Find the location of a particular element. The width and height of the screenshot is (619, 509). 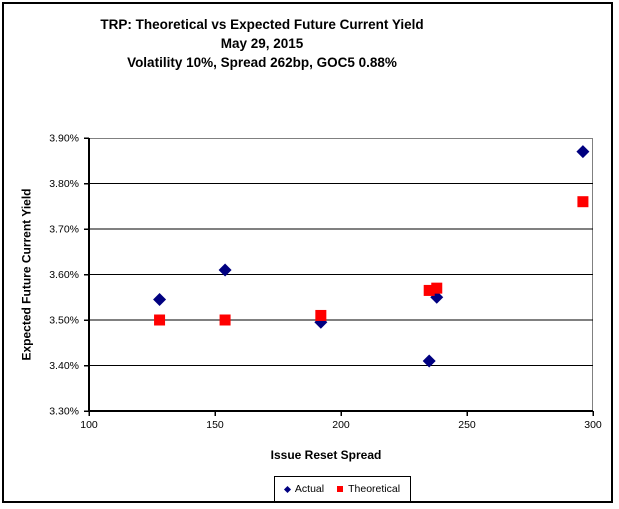

x-tick-label: 150 is located at coordinates (215, 425).